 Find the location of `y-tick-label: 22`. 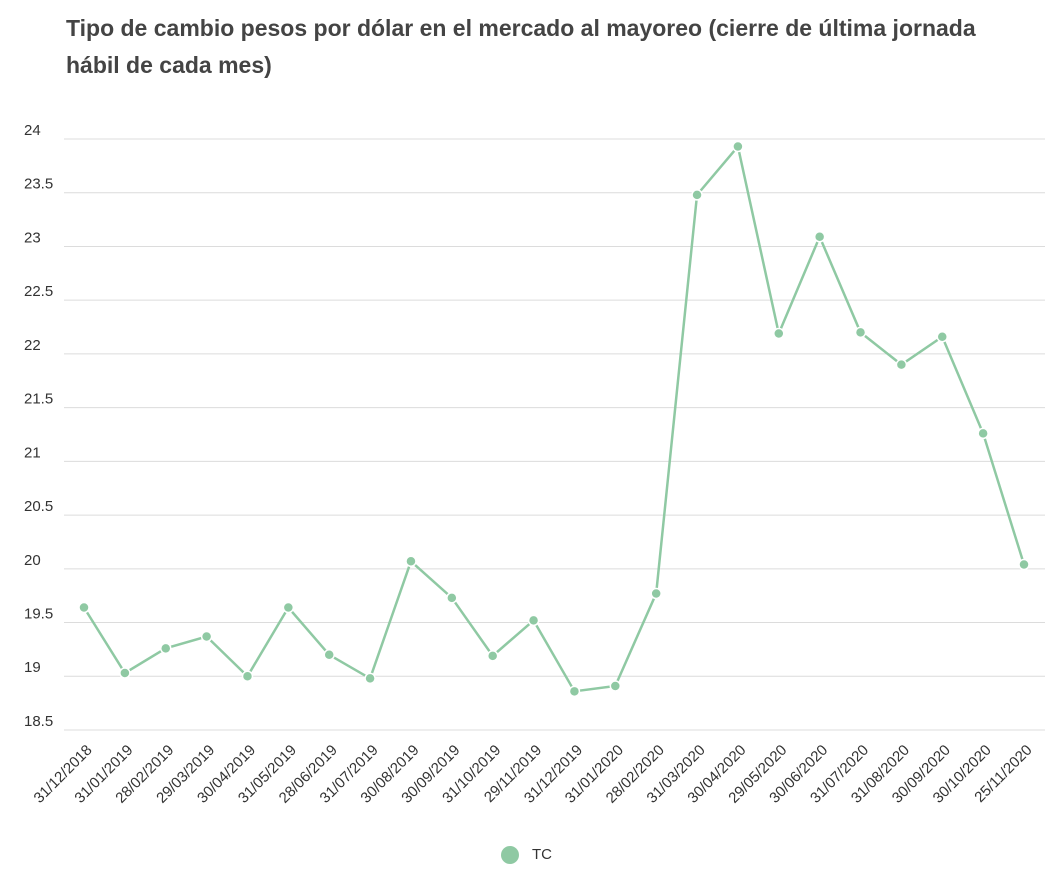

y-tick-label: 22 is located at coordinates (32, 345).